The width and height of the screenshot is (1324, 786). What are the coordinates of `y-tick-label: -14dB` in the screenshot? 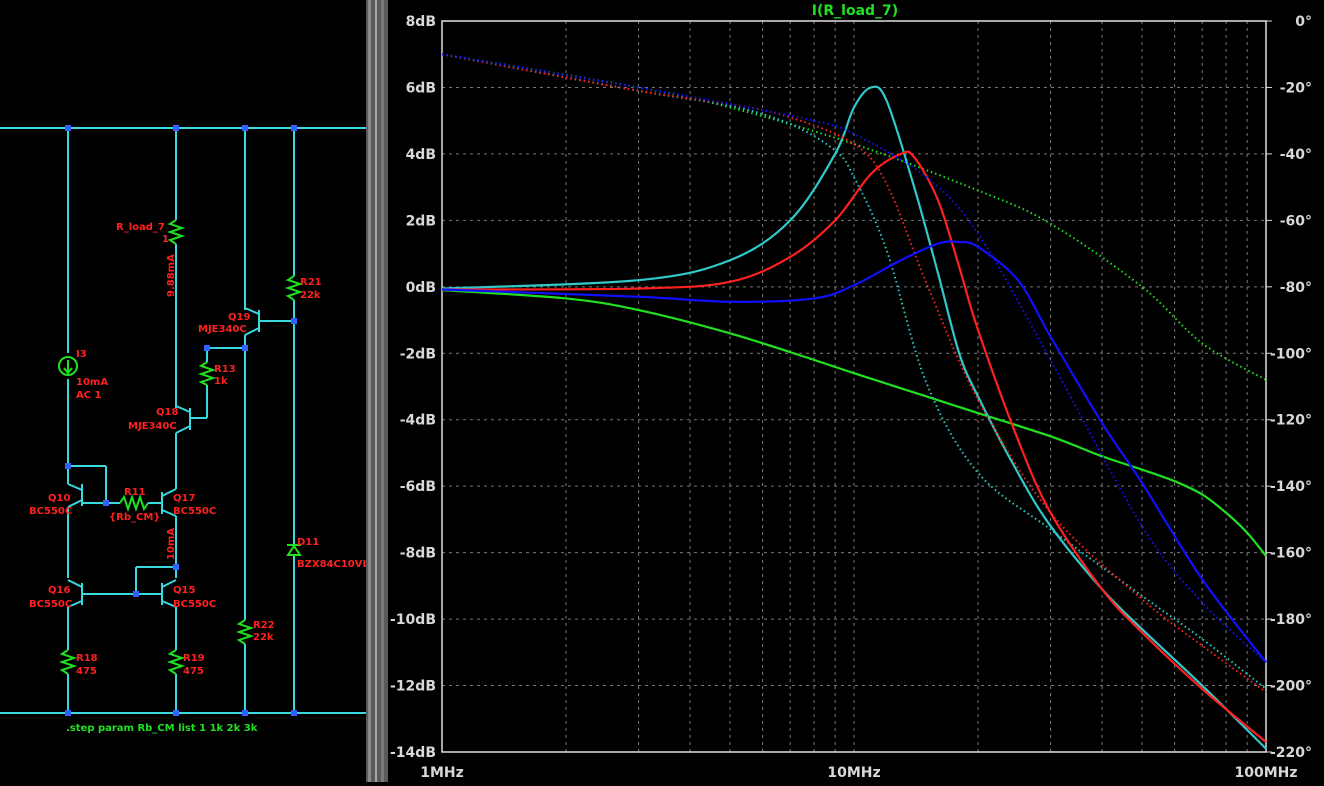 It's located at (413, 753).